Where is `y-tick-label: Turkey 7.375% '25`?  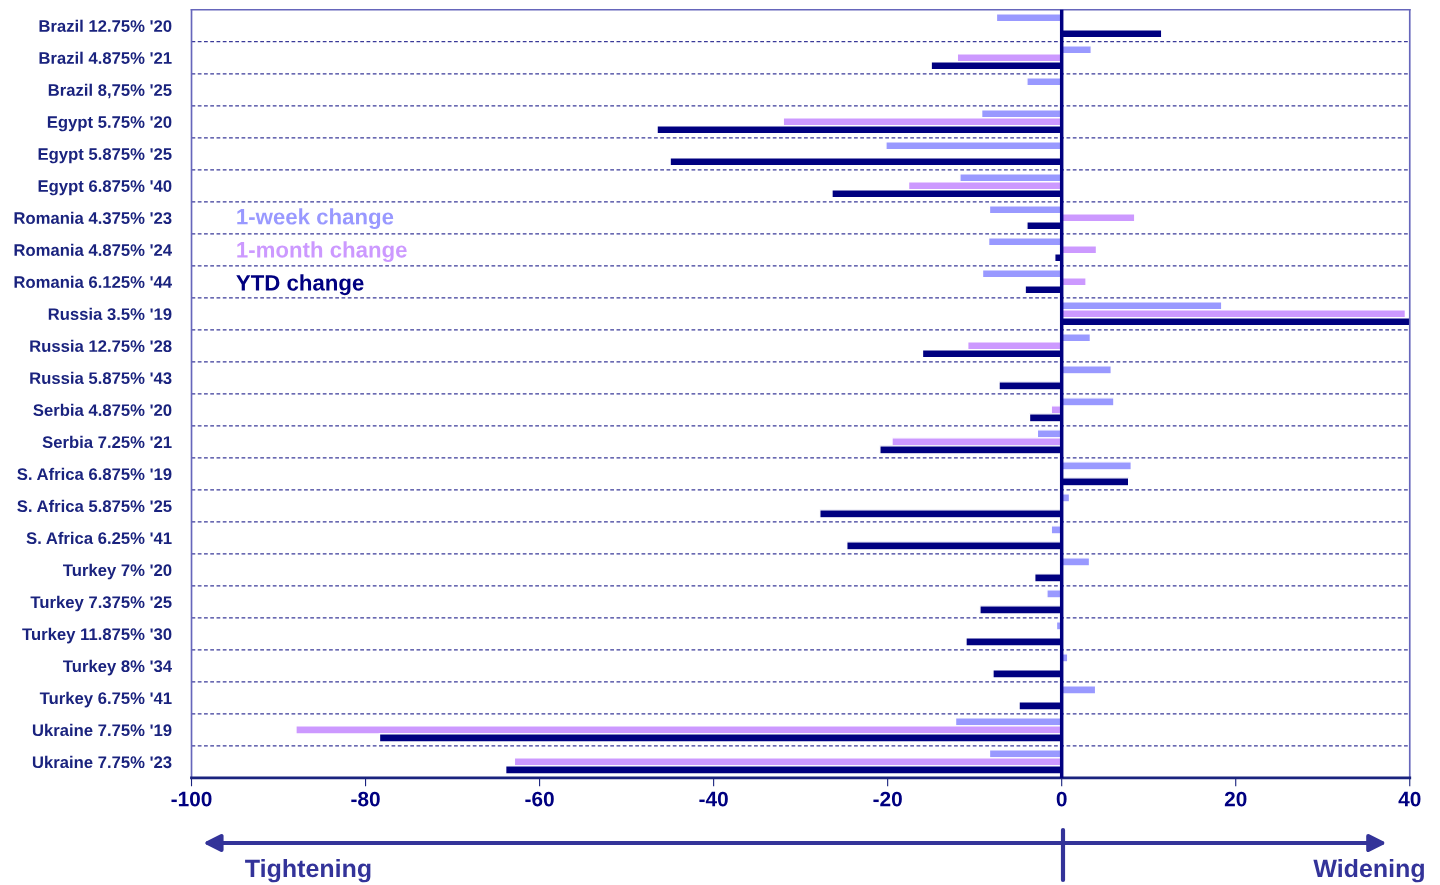
y-tick-label: Turkey 7.375% '25 is located at coordinates (101, 603).